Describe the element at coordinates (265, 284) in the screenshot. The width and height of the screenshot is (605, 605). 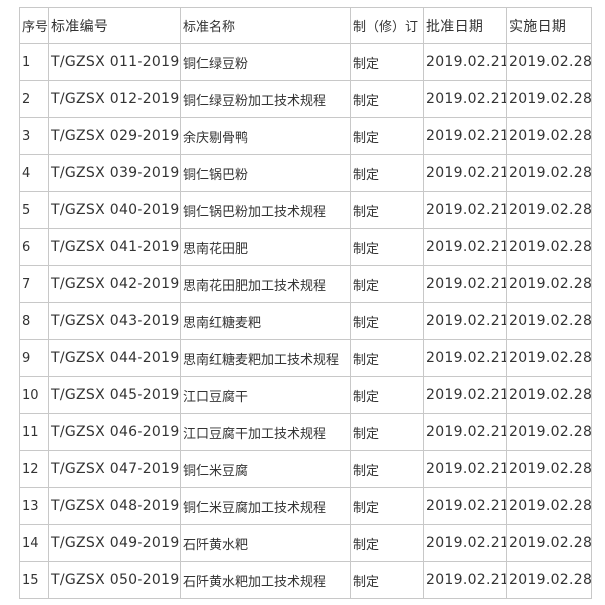
I see `table-cell: 思南花田肥加工技术规程` at that location.